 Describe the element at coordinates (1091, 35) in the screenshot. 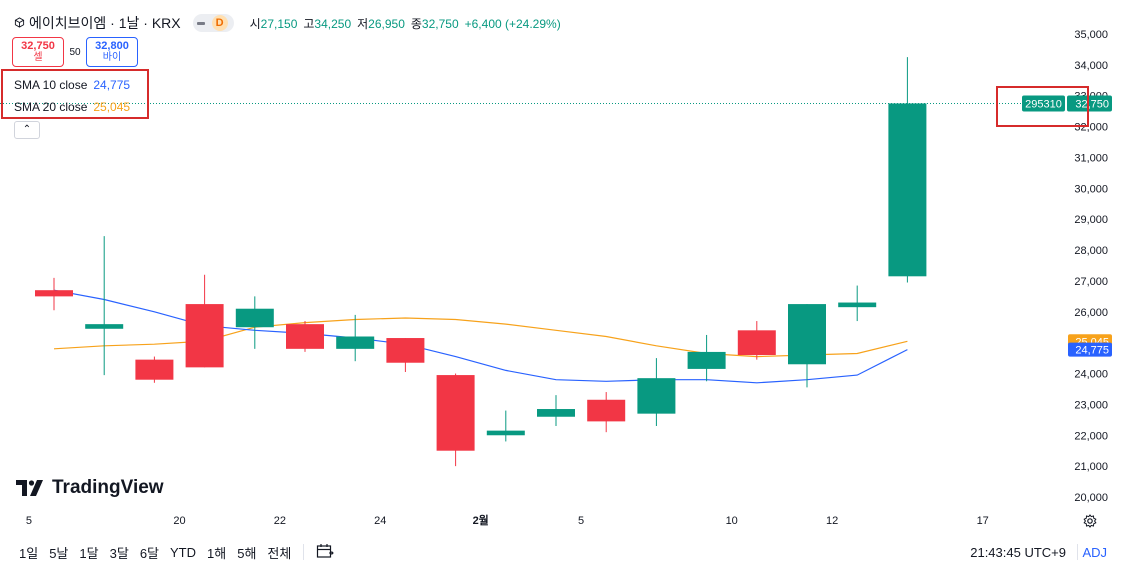

I see `y-tick-label: 35,000` at that location.